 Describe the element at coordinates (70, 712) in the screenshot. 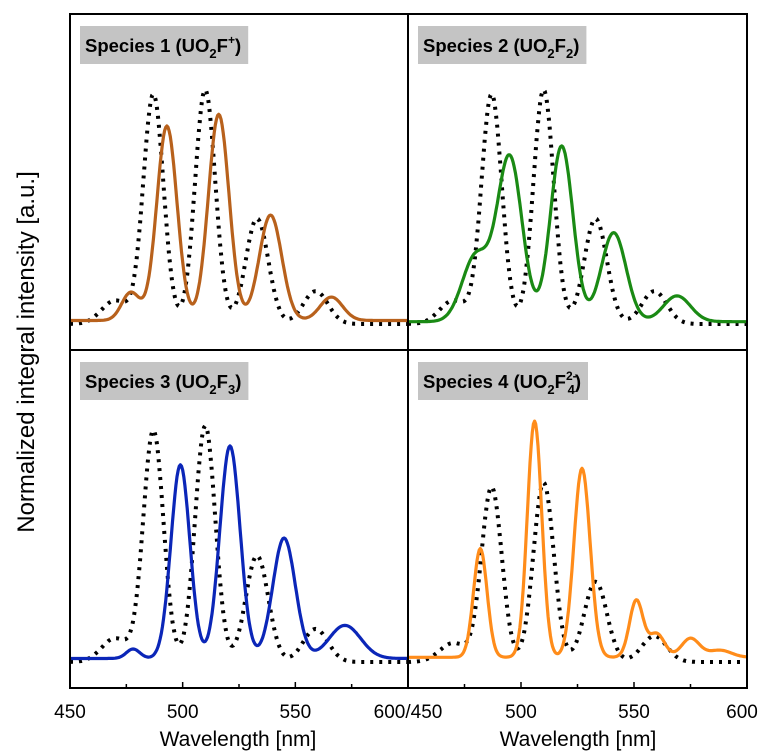

I see `x-tick-label-left: 450` at that location.